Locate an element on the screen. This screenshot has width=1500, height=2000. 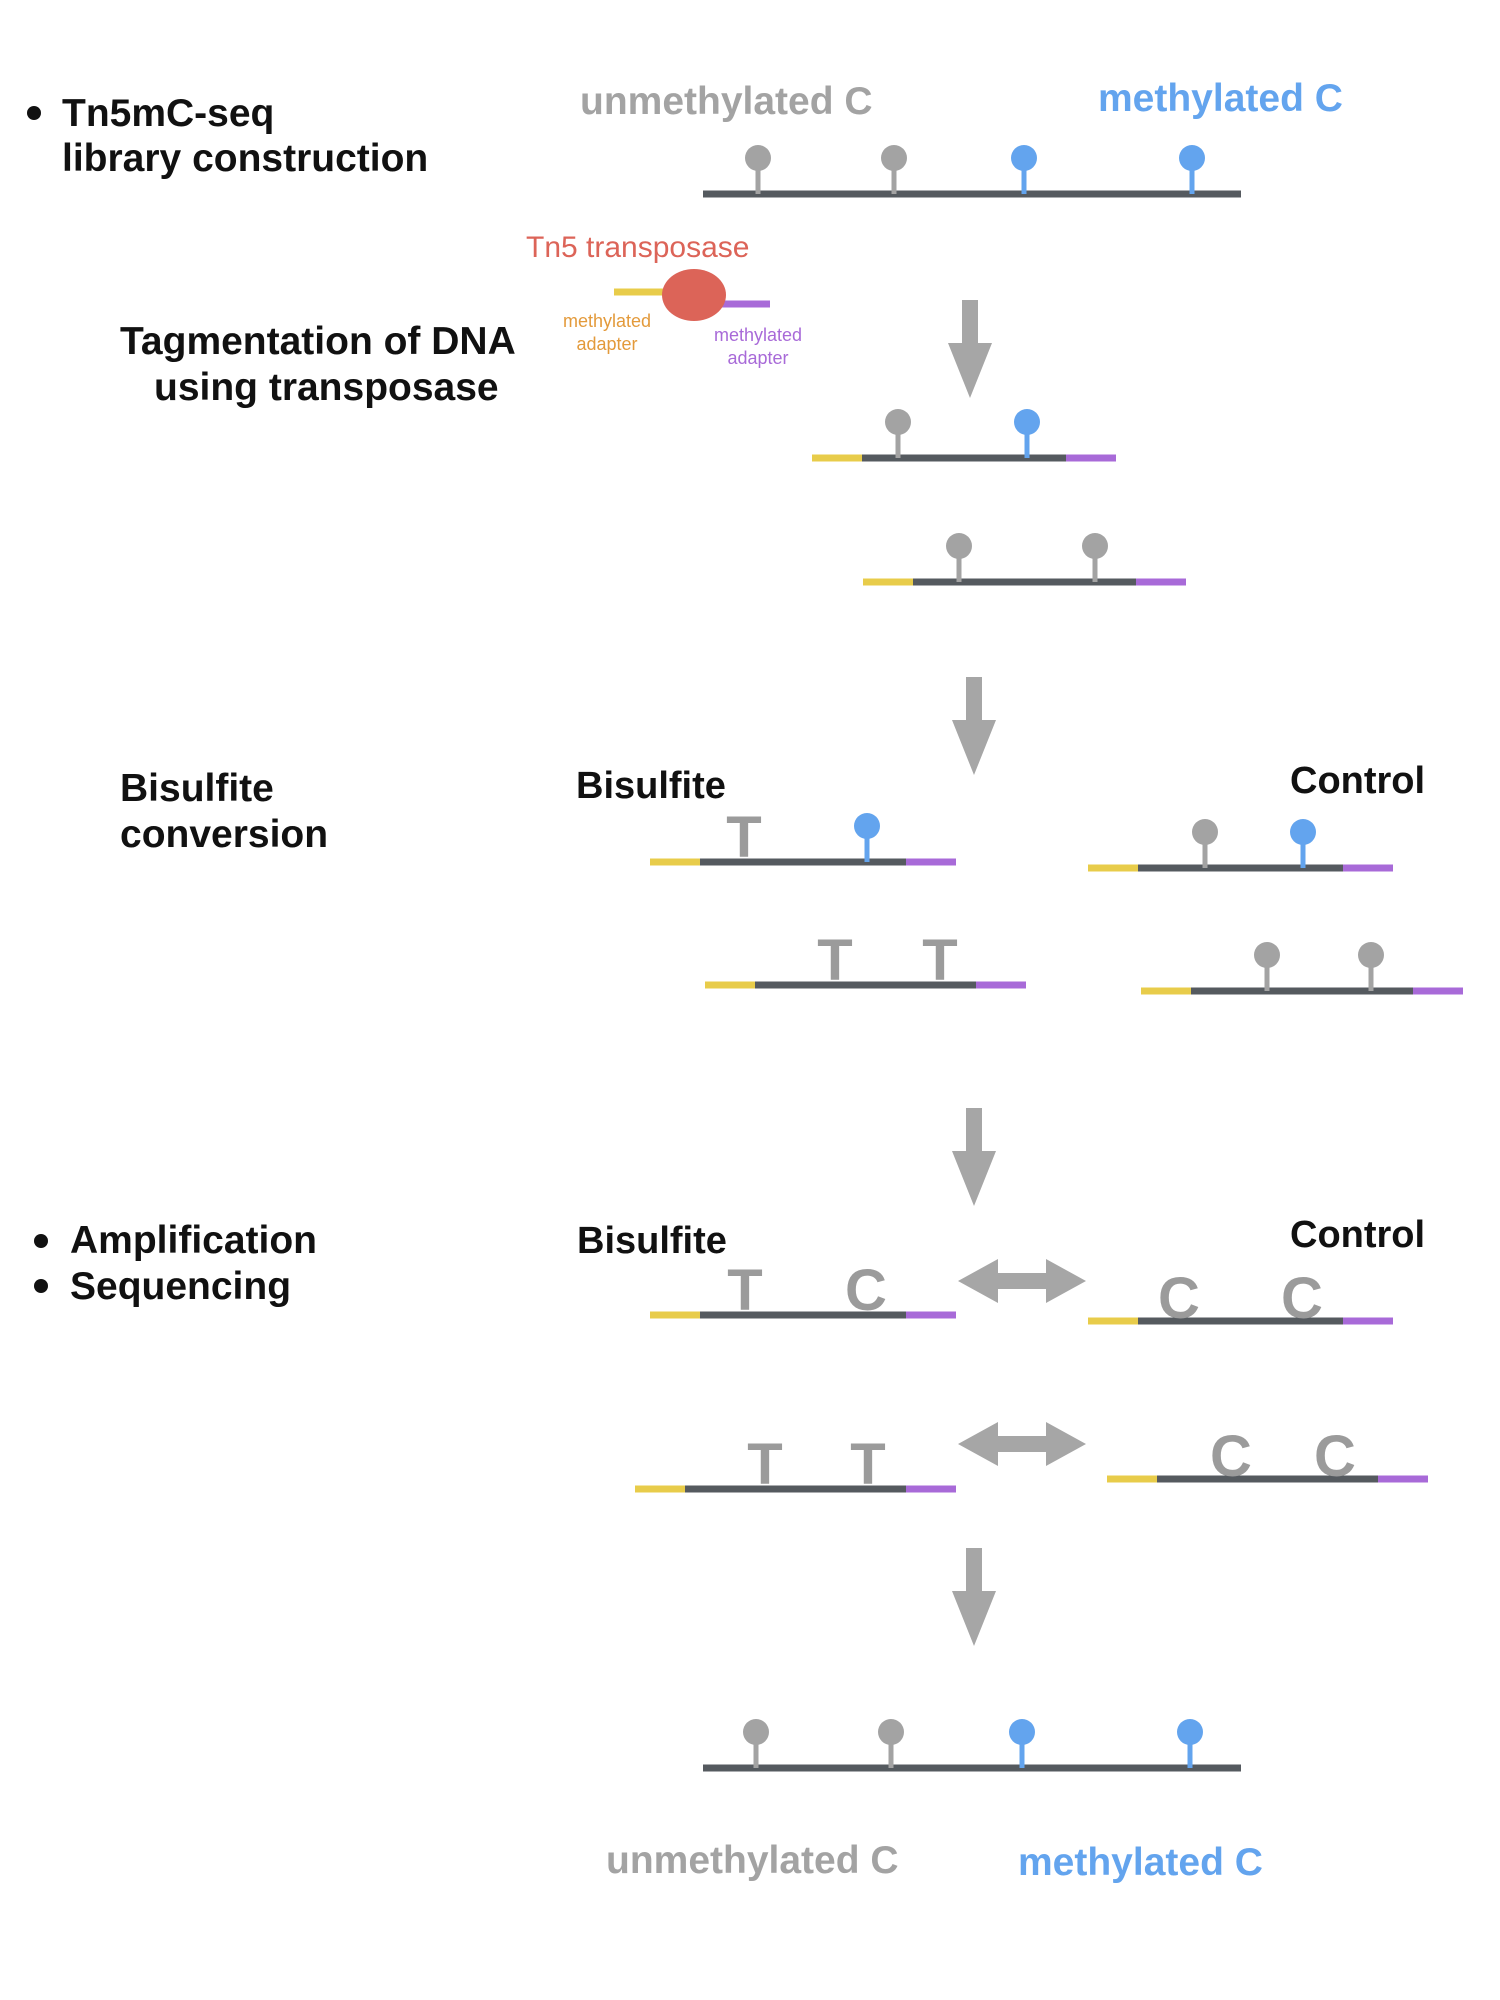
step-tagmentation-line2: using transposase is located at coordinates (326, 387).